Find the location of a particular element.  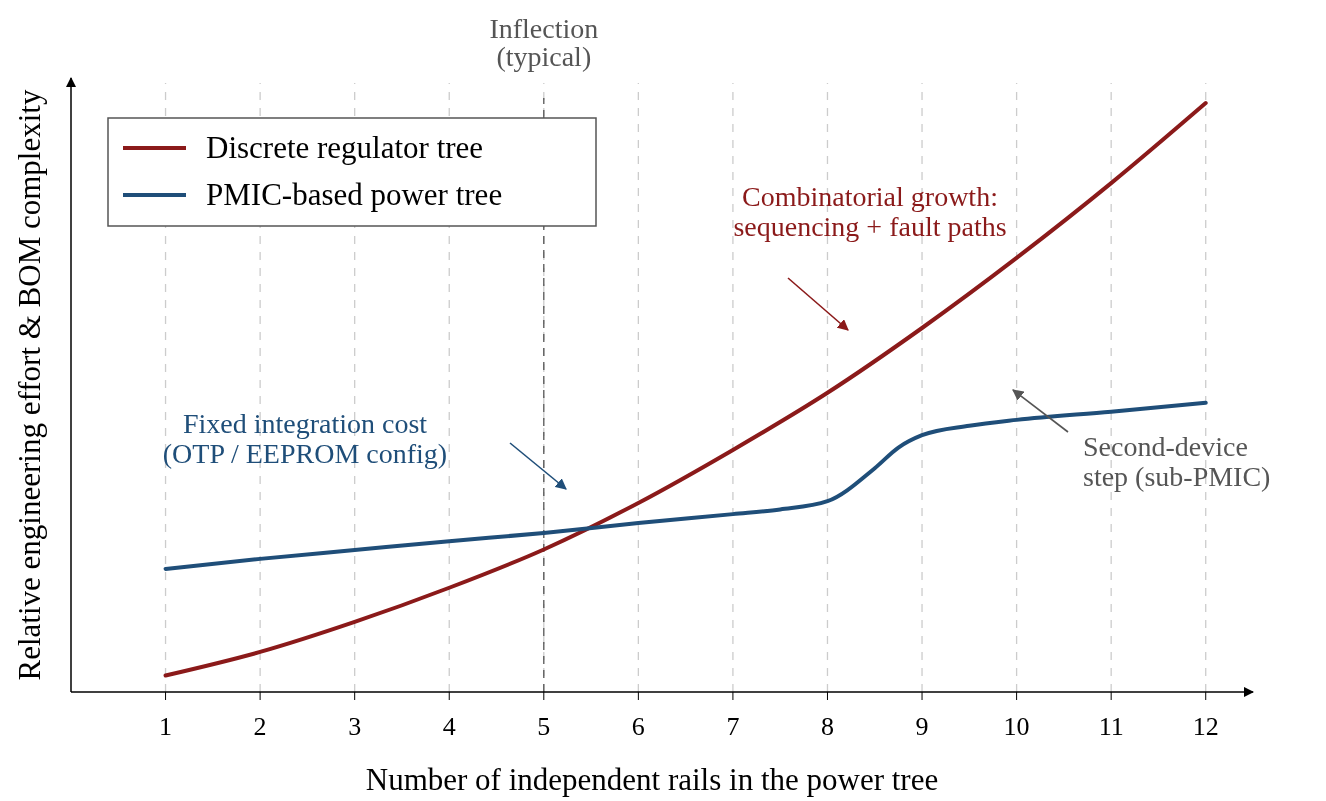

x-tick-label: 4 is located at coordinates (449, 726).